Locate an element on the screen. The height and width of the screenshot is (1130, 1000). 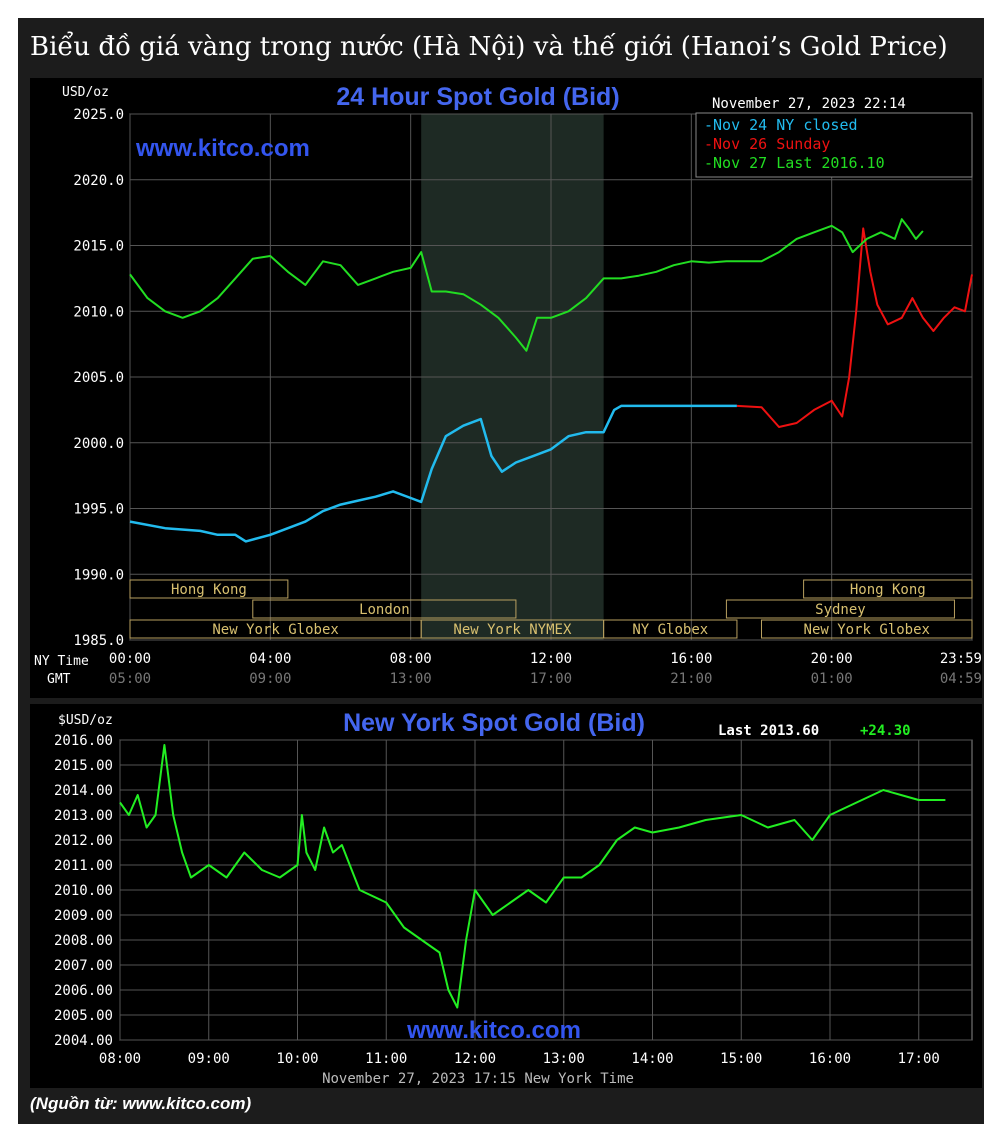
top-x-tick-gmt: 13:00 is located at coordinates (411, 679).